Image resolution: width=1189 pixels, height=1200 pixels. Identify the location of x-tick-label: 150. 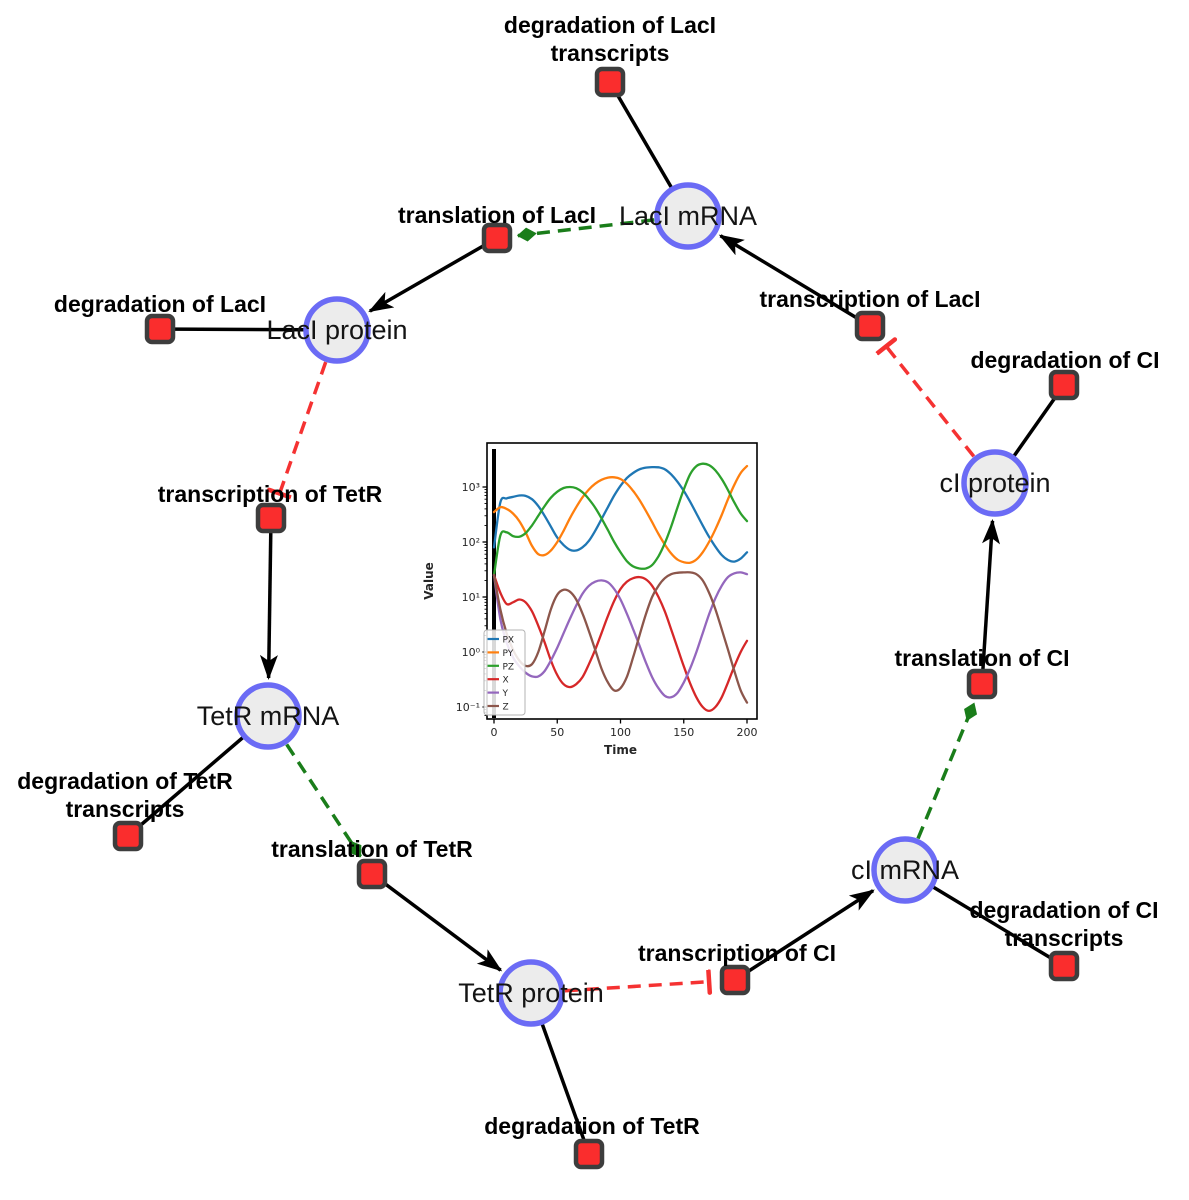
(683, 732).